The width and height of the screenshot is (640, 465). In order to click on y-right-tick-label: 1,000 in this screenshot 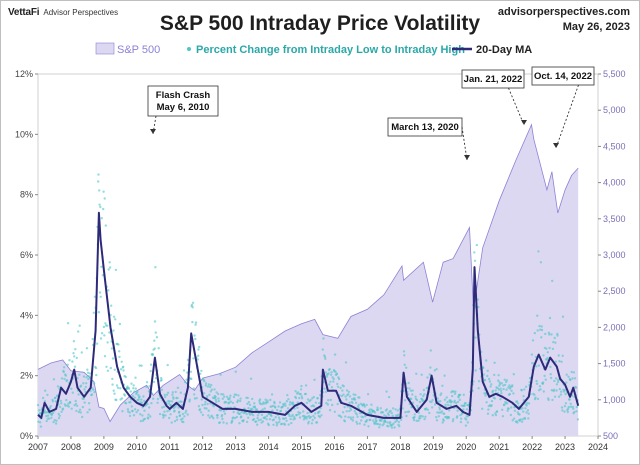, I will do `click(614, 400)`.